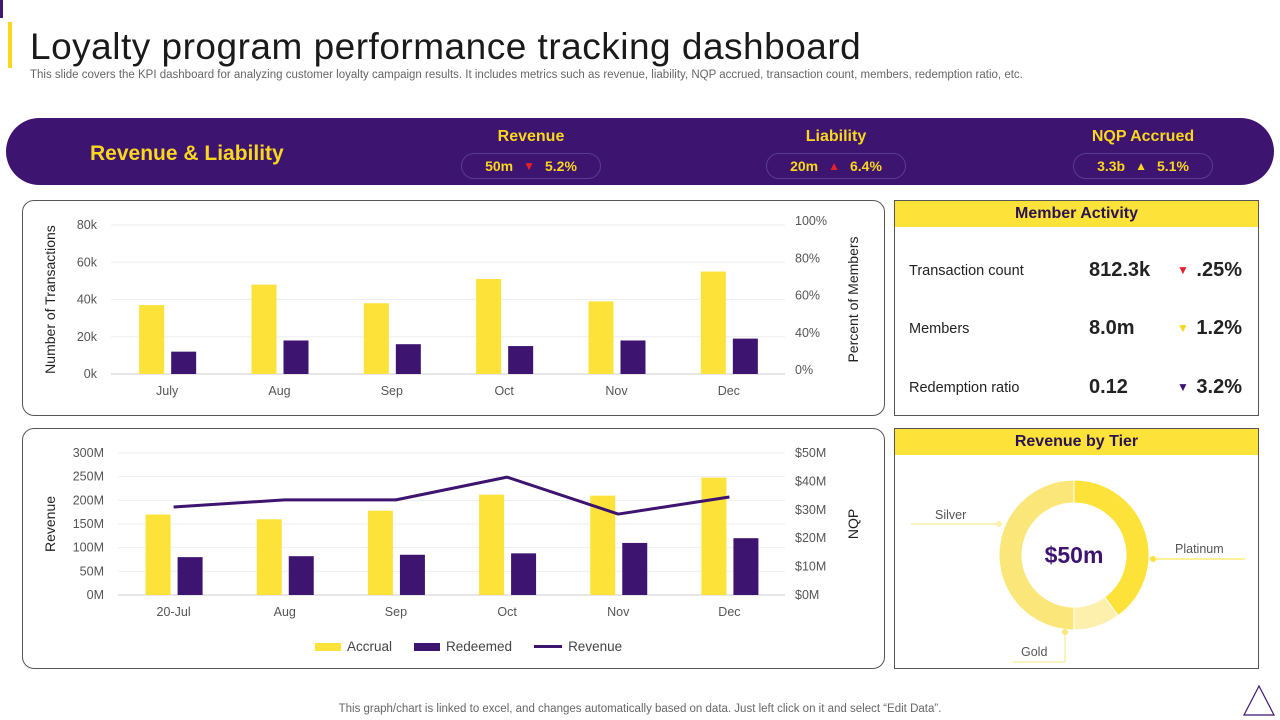  What do you see at coordinates (810, 481) in the screenshot?
I see `y2-tick-label: $40M` at bounding box center [810, 481].